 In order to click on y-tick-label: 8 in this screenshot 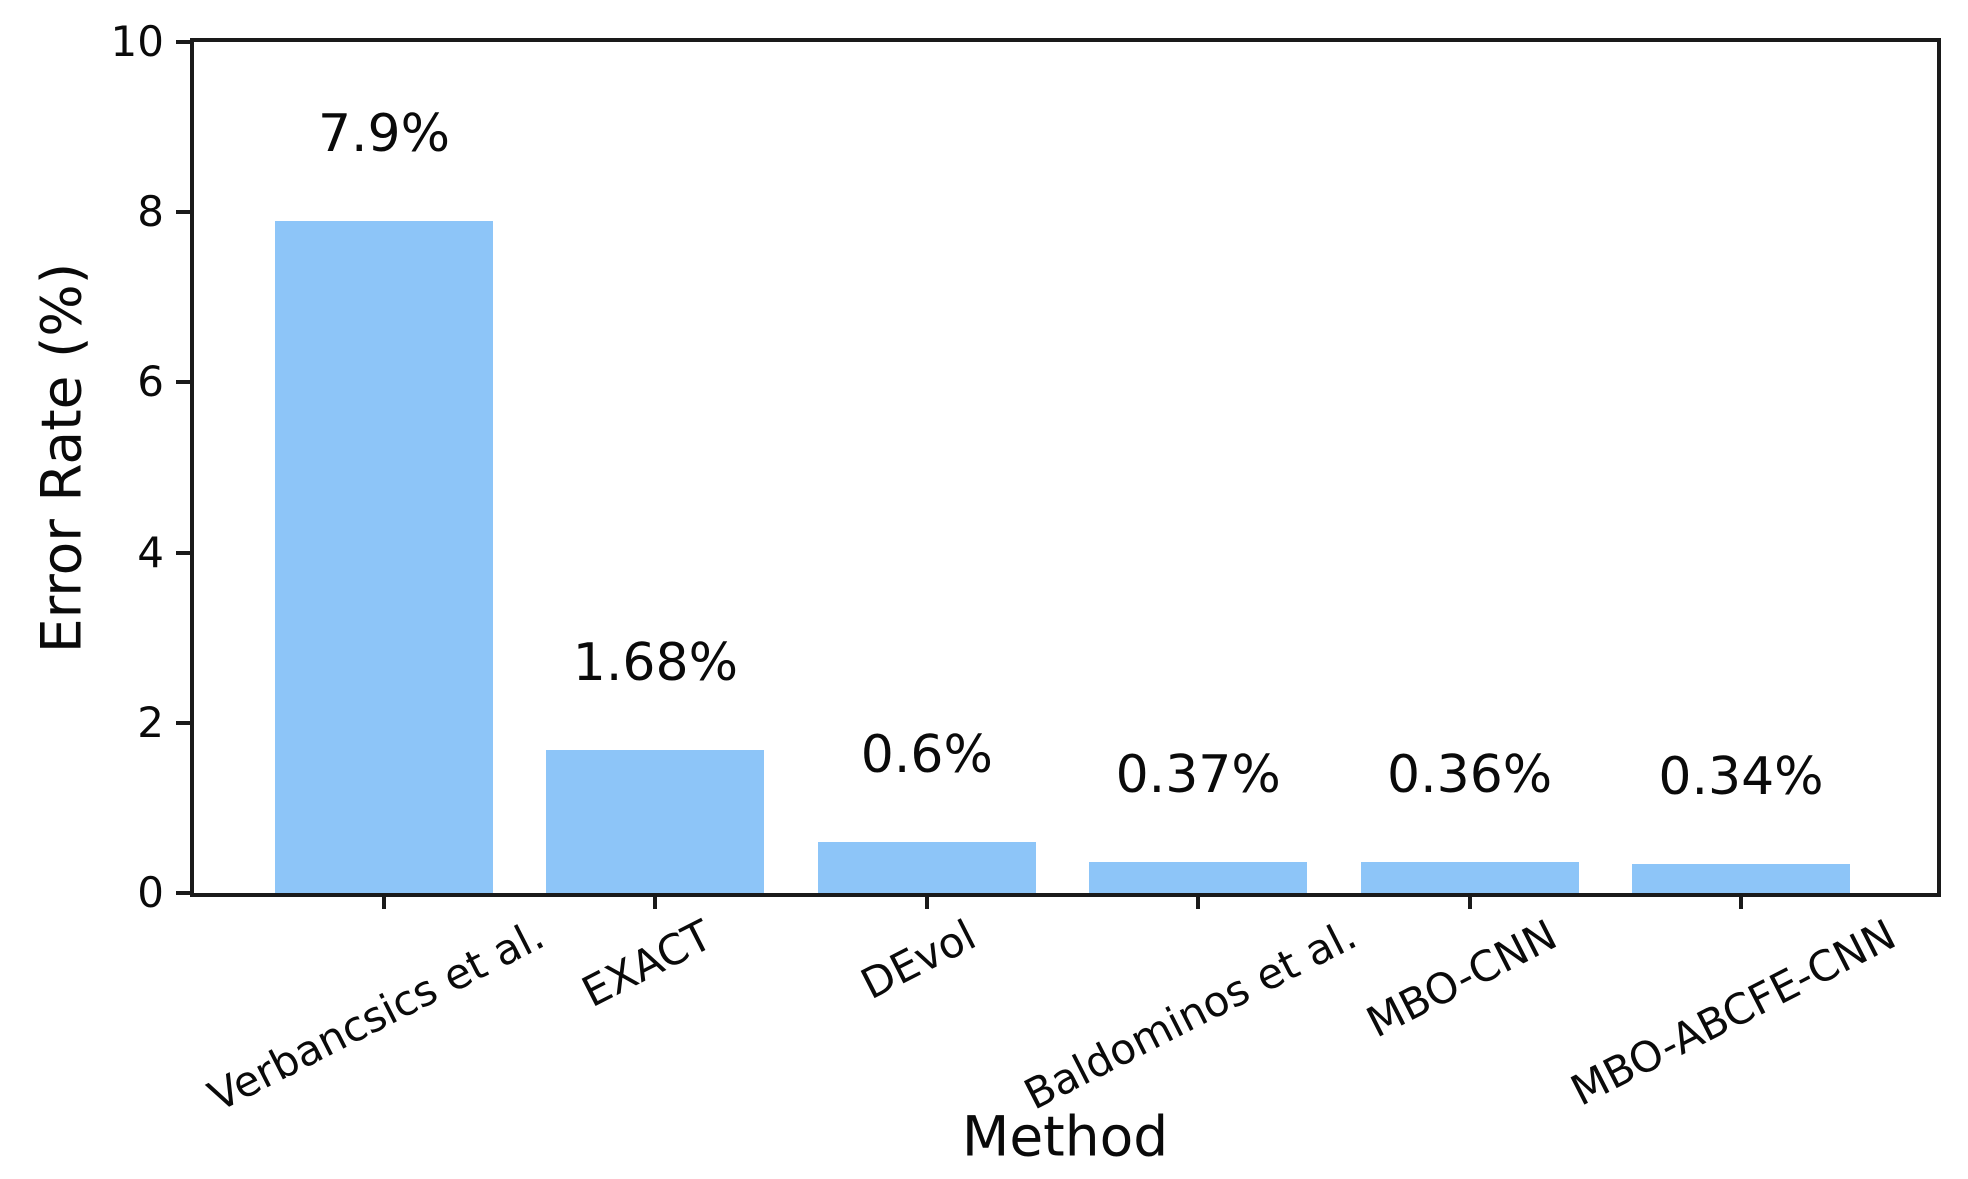, I will do `click(150, 212)`.